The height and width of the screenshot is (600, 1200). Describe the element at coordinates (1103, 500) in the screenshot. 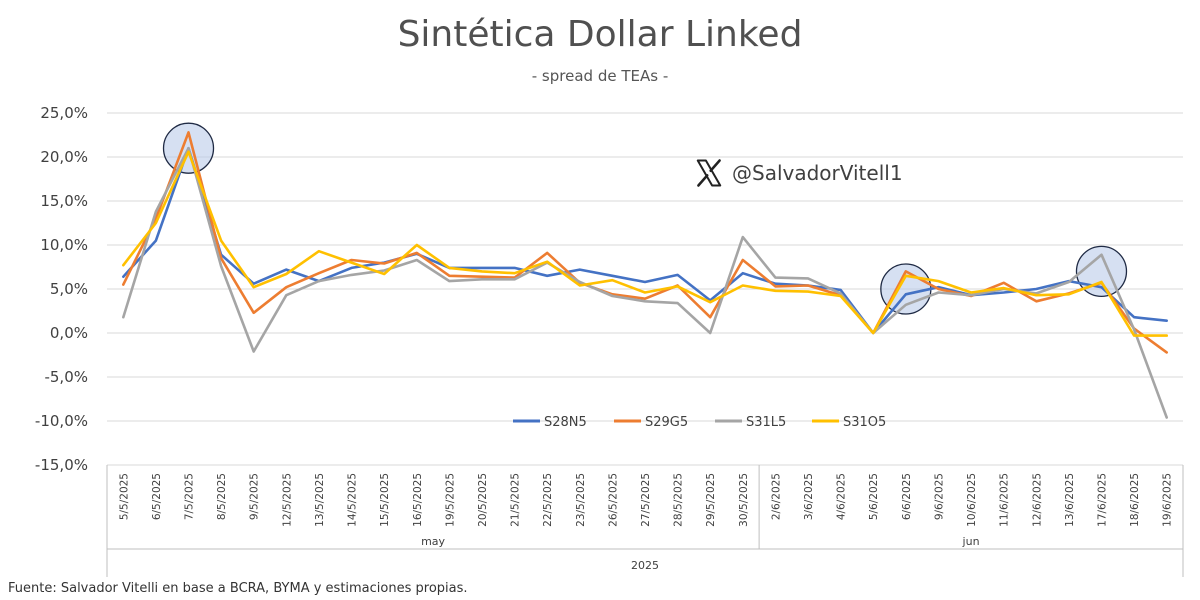

I see `x-tick-label: 17/6/2025` at that location.